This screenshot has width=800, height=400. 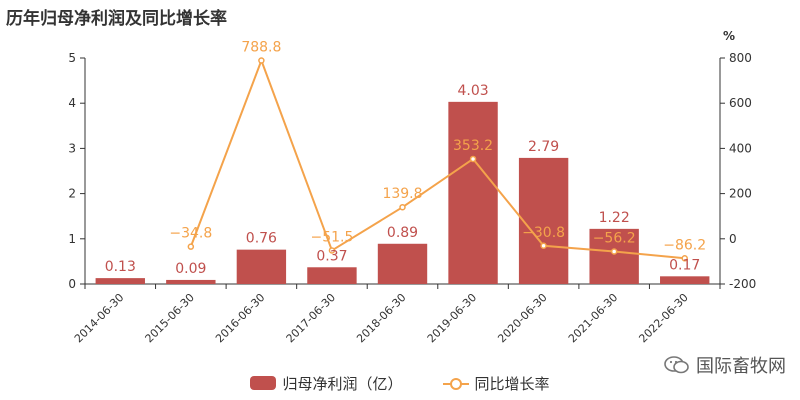 What do you see at coordinates (261, 239) in the screenshot?
I see `bar-value-label: 0.76` at bounding box center [261, 239].